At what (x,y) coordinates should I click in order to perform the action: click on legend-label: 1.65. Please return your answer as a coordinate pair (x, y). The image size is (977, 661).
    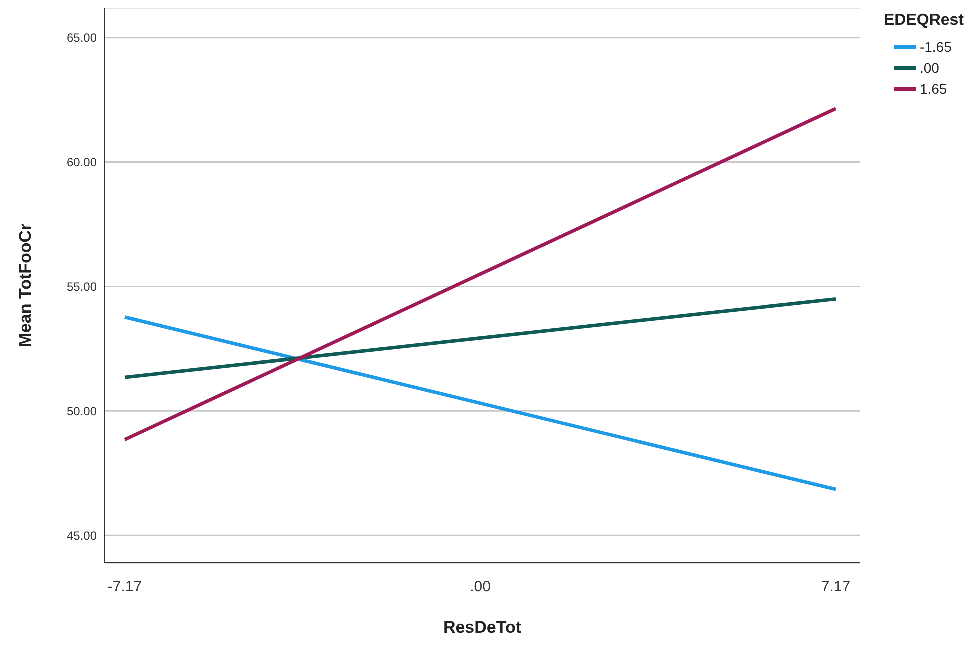
    Looking at the image, I should click on (934, 88).